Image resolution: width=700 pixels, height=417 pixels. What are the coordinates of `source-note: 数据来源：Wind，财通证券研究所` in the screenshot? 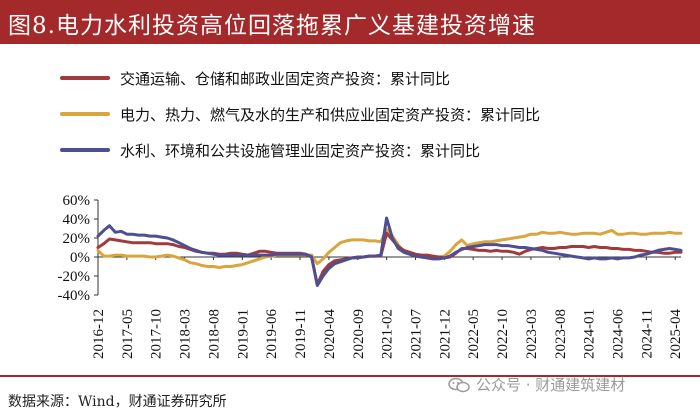 It's located at (117, 402).